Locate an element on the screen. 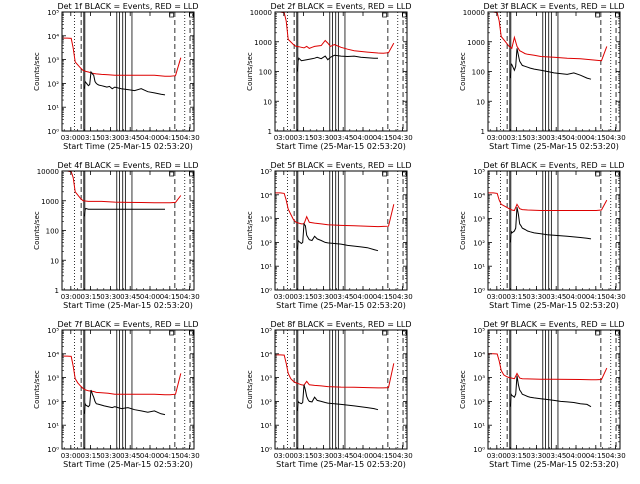 Image resolution: width=640 pixels, height=484 pixels. panel-title: Det 5f BLACK = Events, RED = LLD is located at coordinates (340, 165).